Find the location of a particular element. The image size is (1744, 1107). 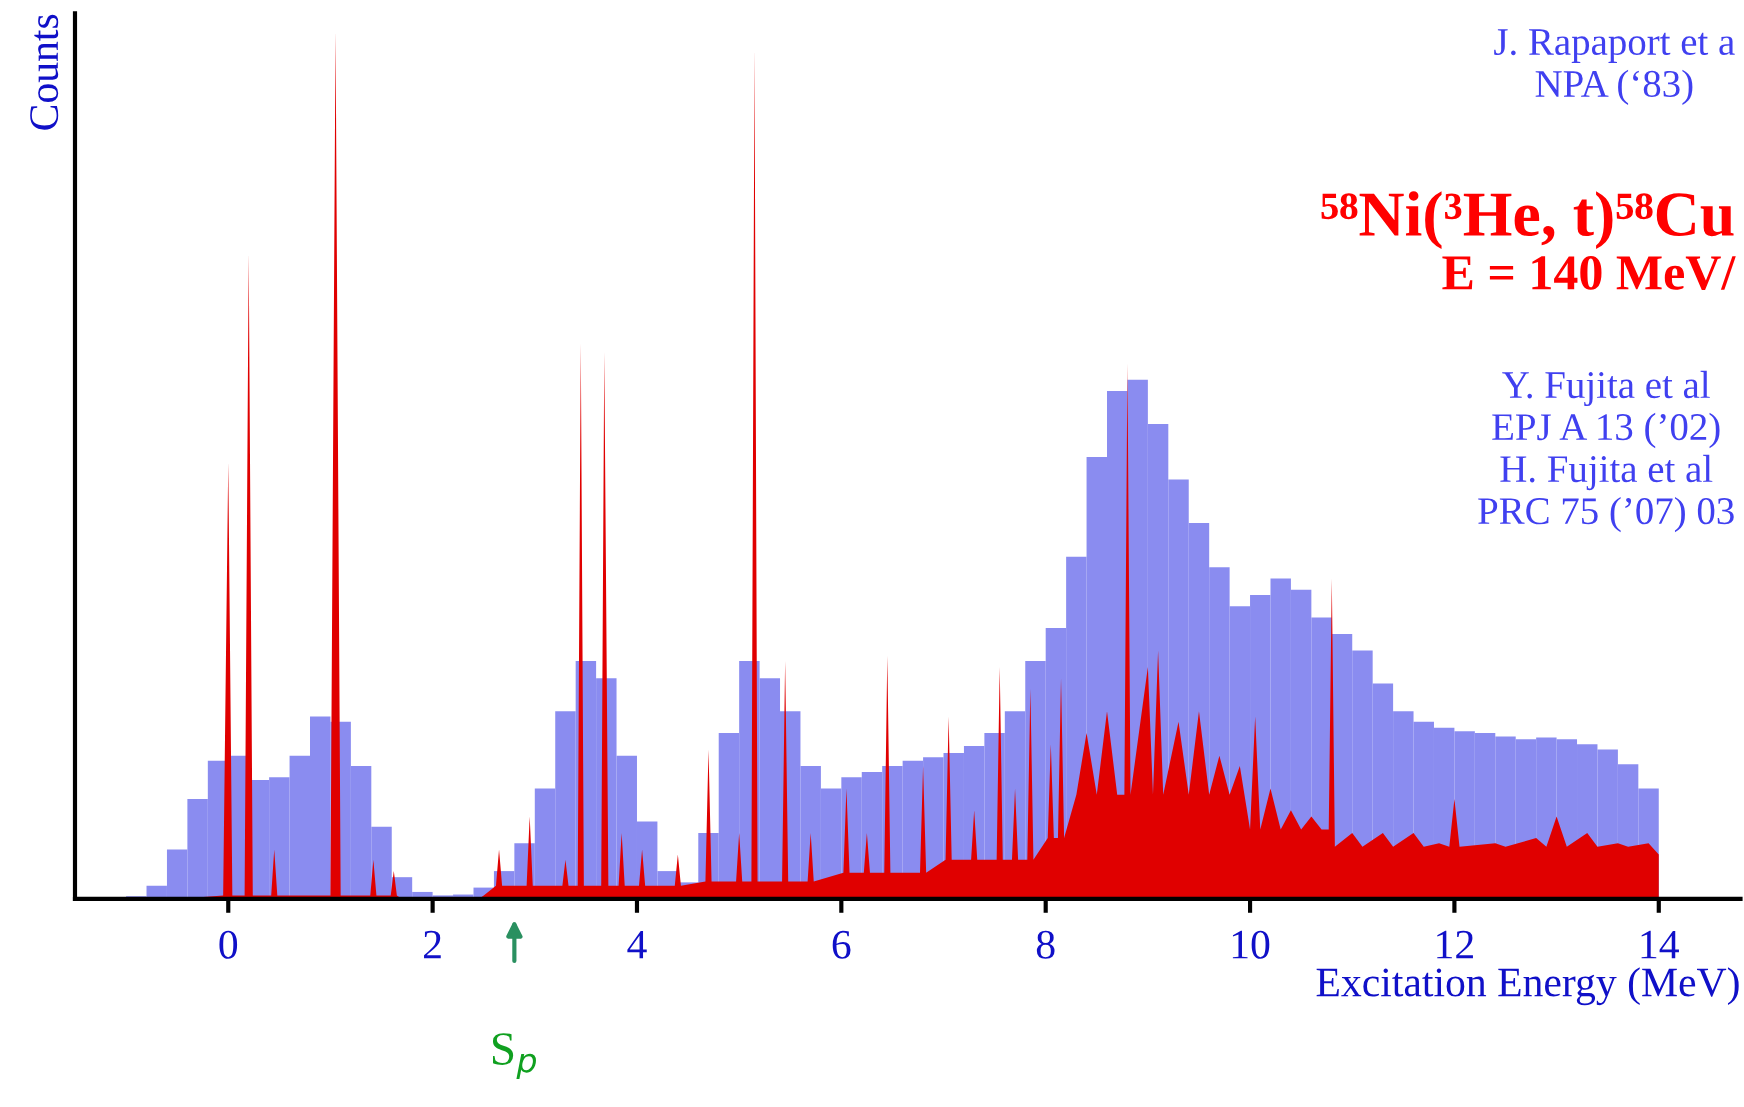

x-tick-label: 14 is located at coordinates (1660, 944).